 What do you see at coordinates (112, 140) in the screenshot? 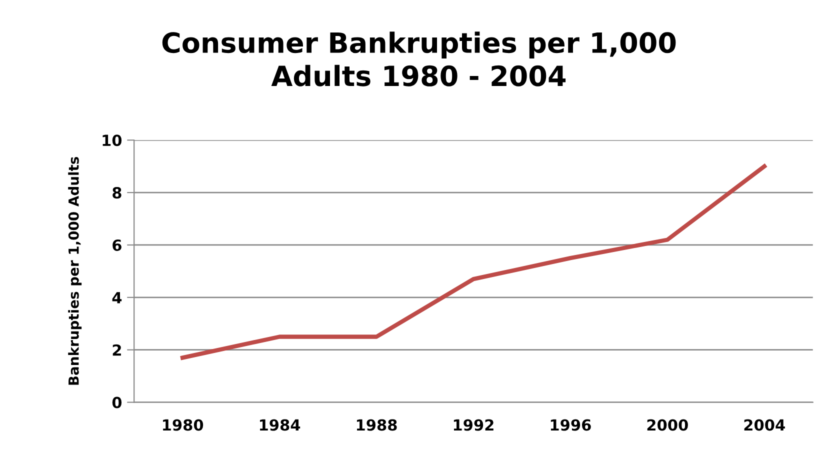
I see `y-tick-label: 10` at bounding box center [112, 140].